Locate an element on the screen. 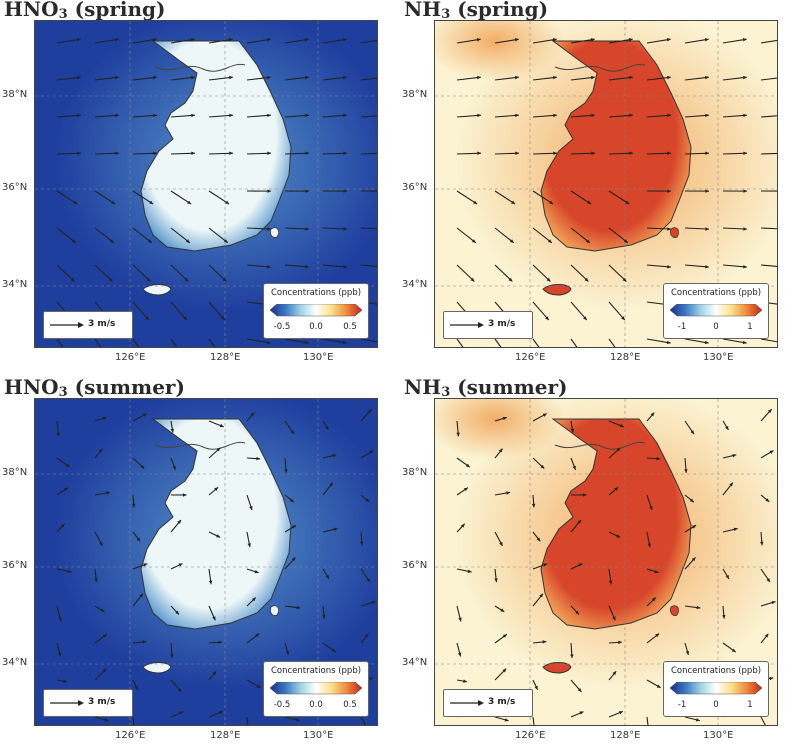 This screenshot has height=753, width=800. panel-title: NH3 (spring) is located at coordinates (476, 11).